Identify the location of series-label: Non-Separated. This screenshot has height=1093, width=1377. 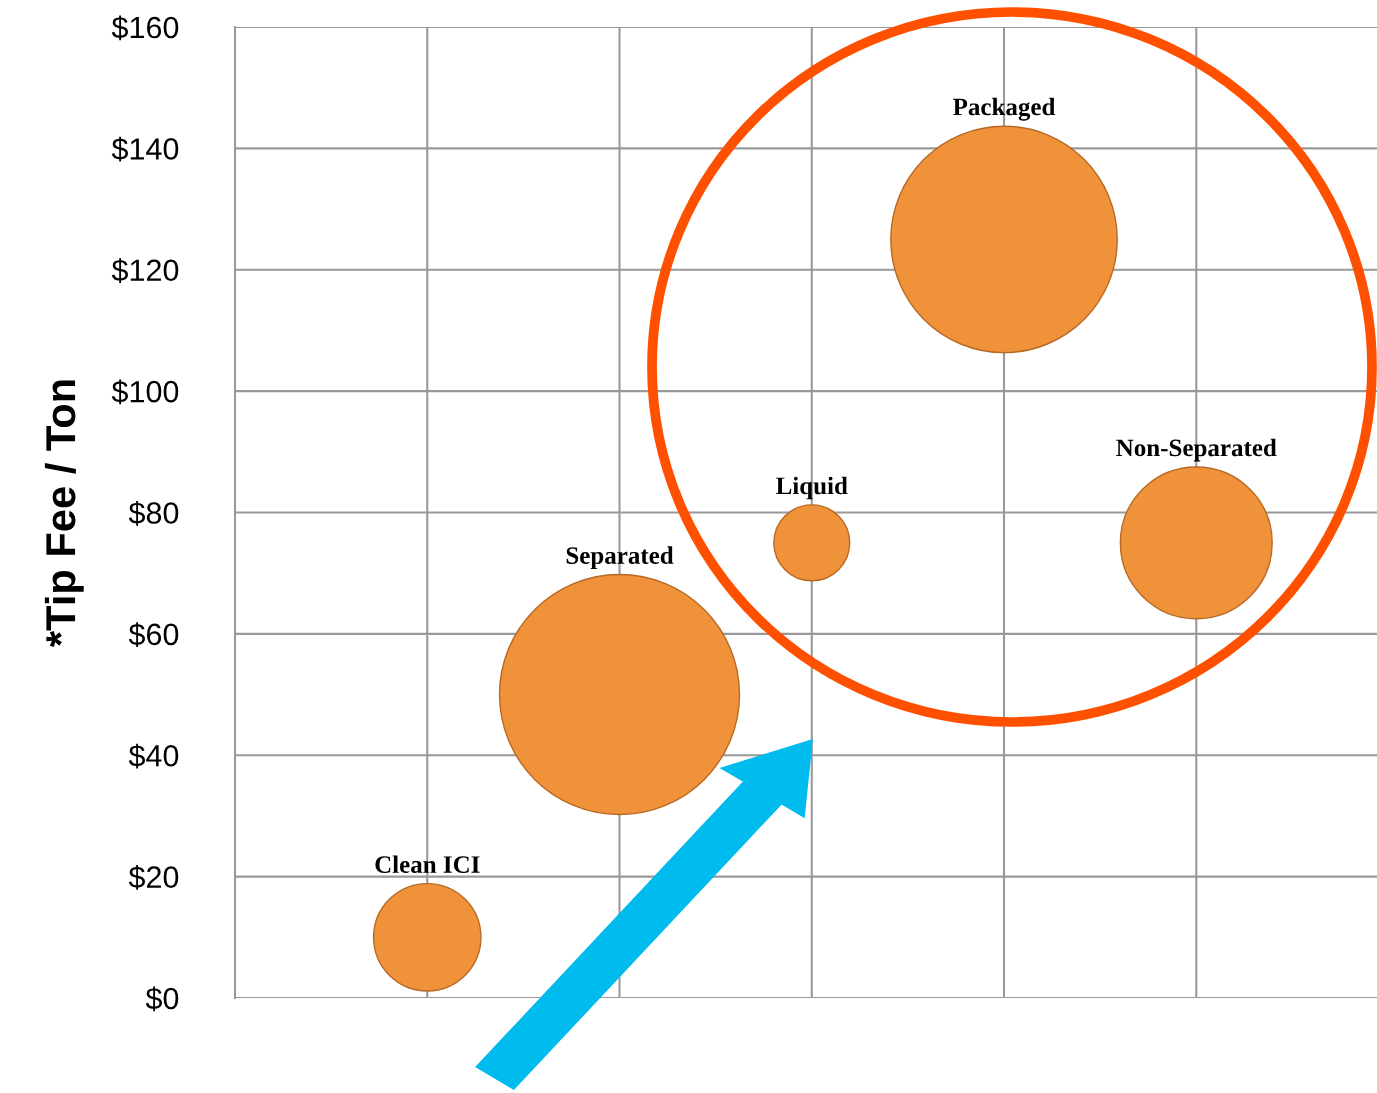
(1196, 450).